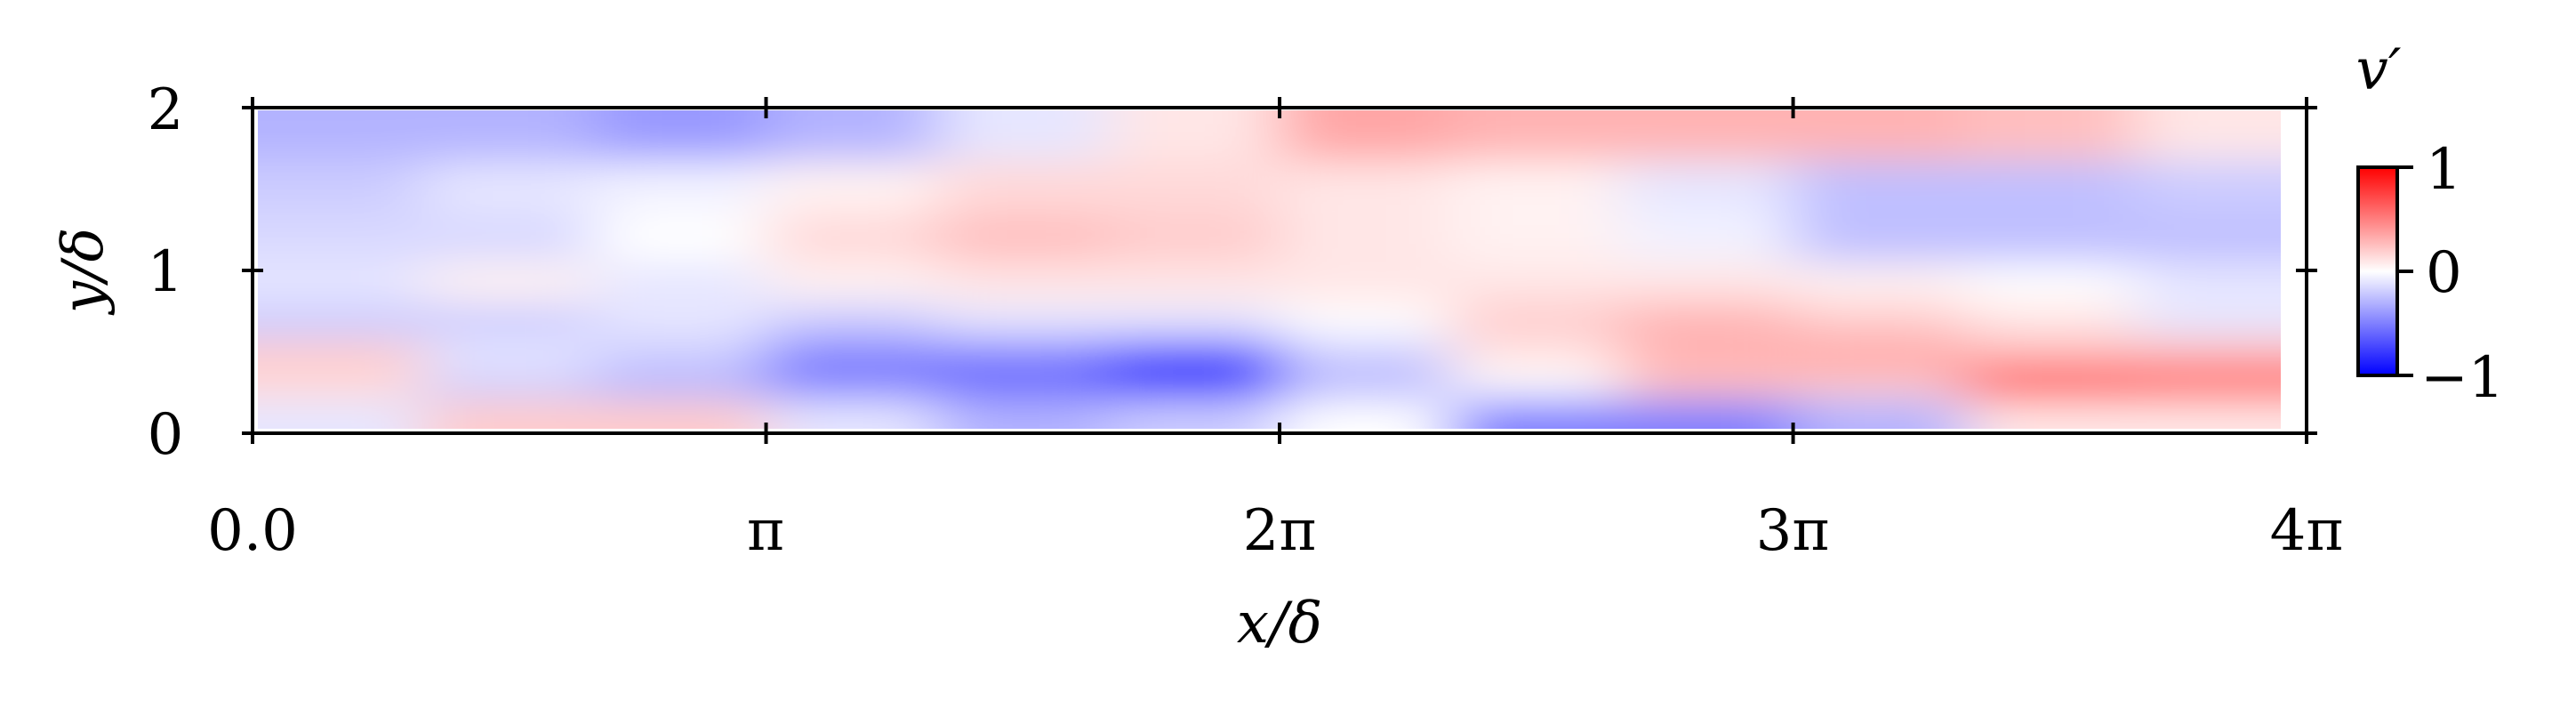 The height and width of the screenshot is (709, 2576). Describe the element at coordinates (2444, 170) in the screenshot. I see `colorbar-tick-label: 1` at that location.